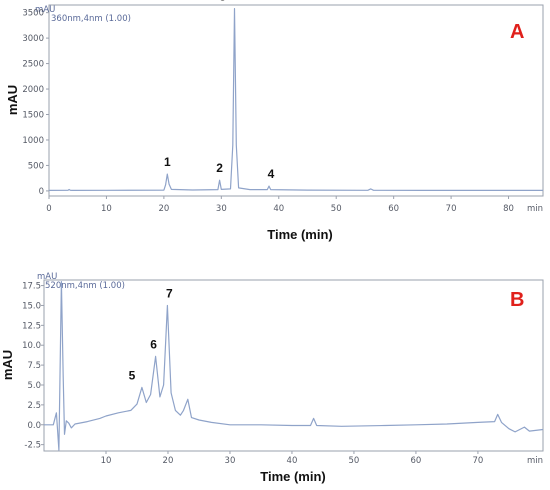 This screenshot has width=550, height=490. Describe the element at coordinates (31, 346) in the screenshot. I see `panel-b-ytick-label: 10.0` at that location.